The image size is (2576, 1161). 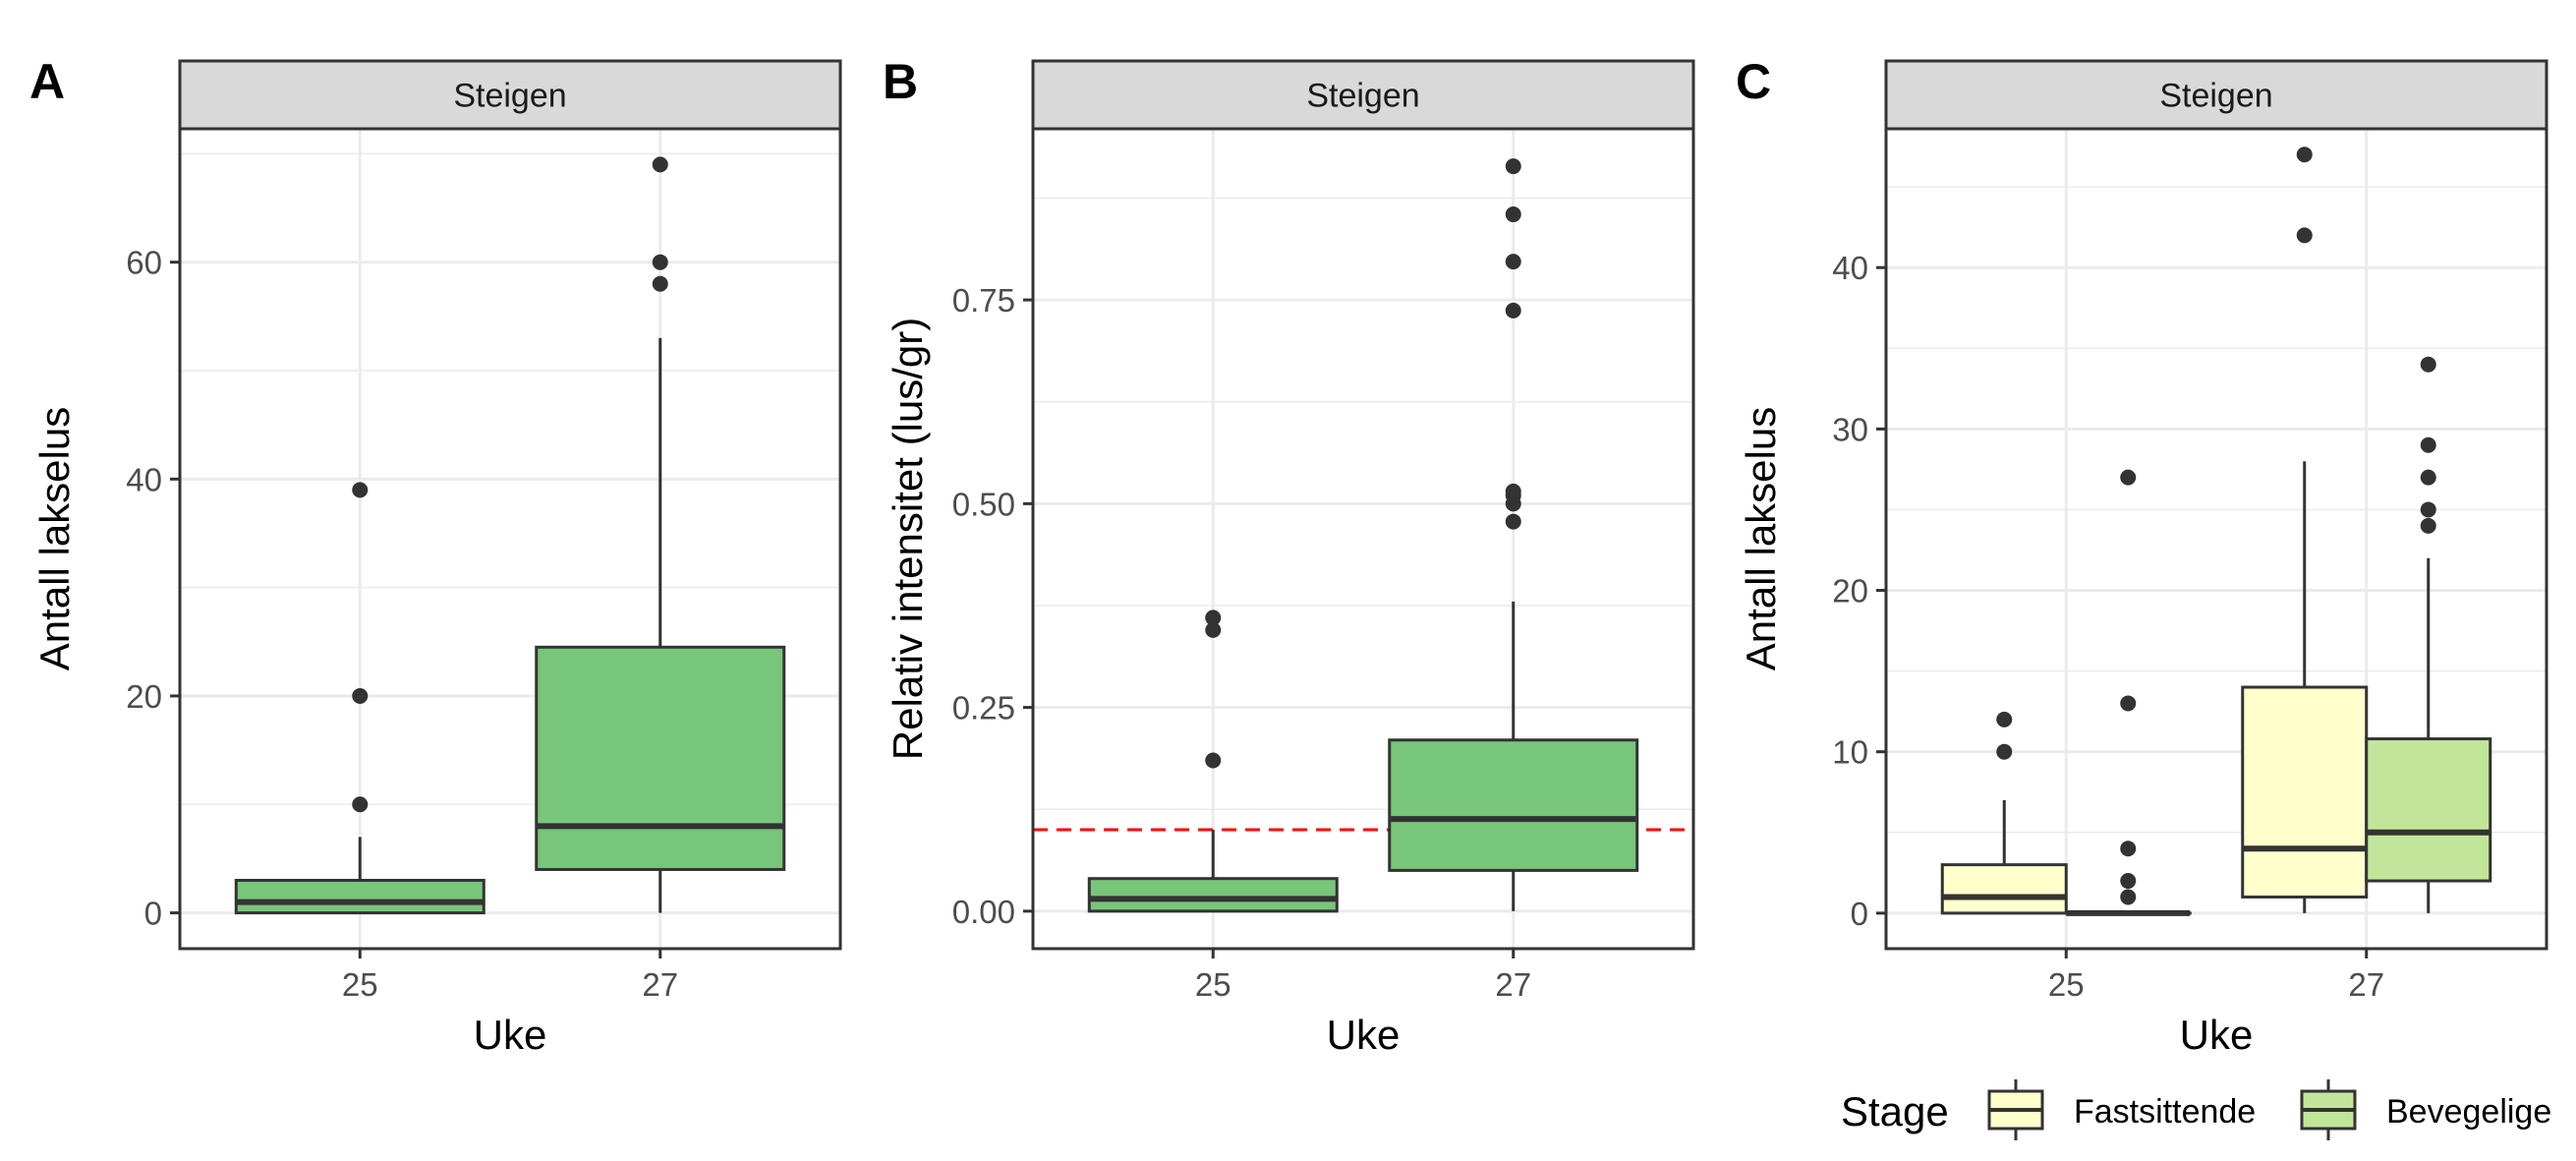 I want to click on legend-label: Bevegelige, so click(x=2469, y=1112).